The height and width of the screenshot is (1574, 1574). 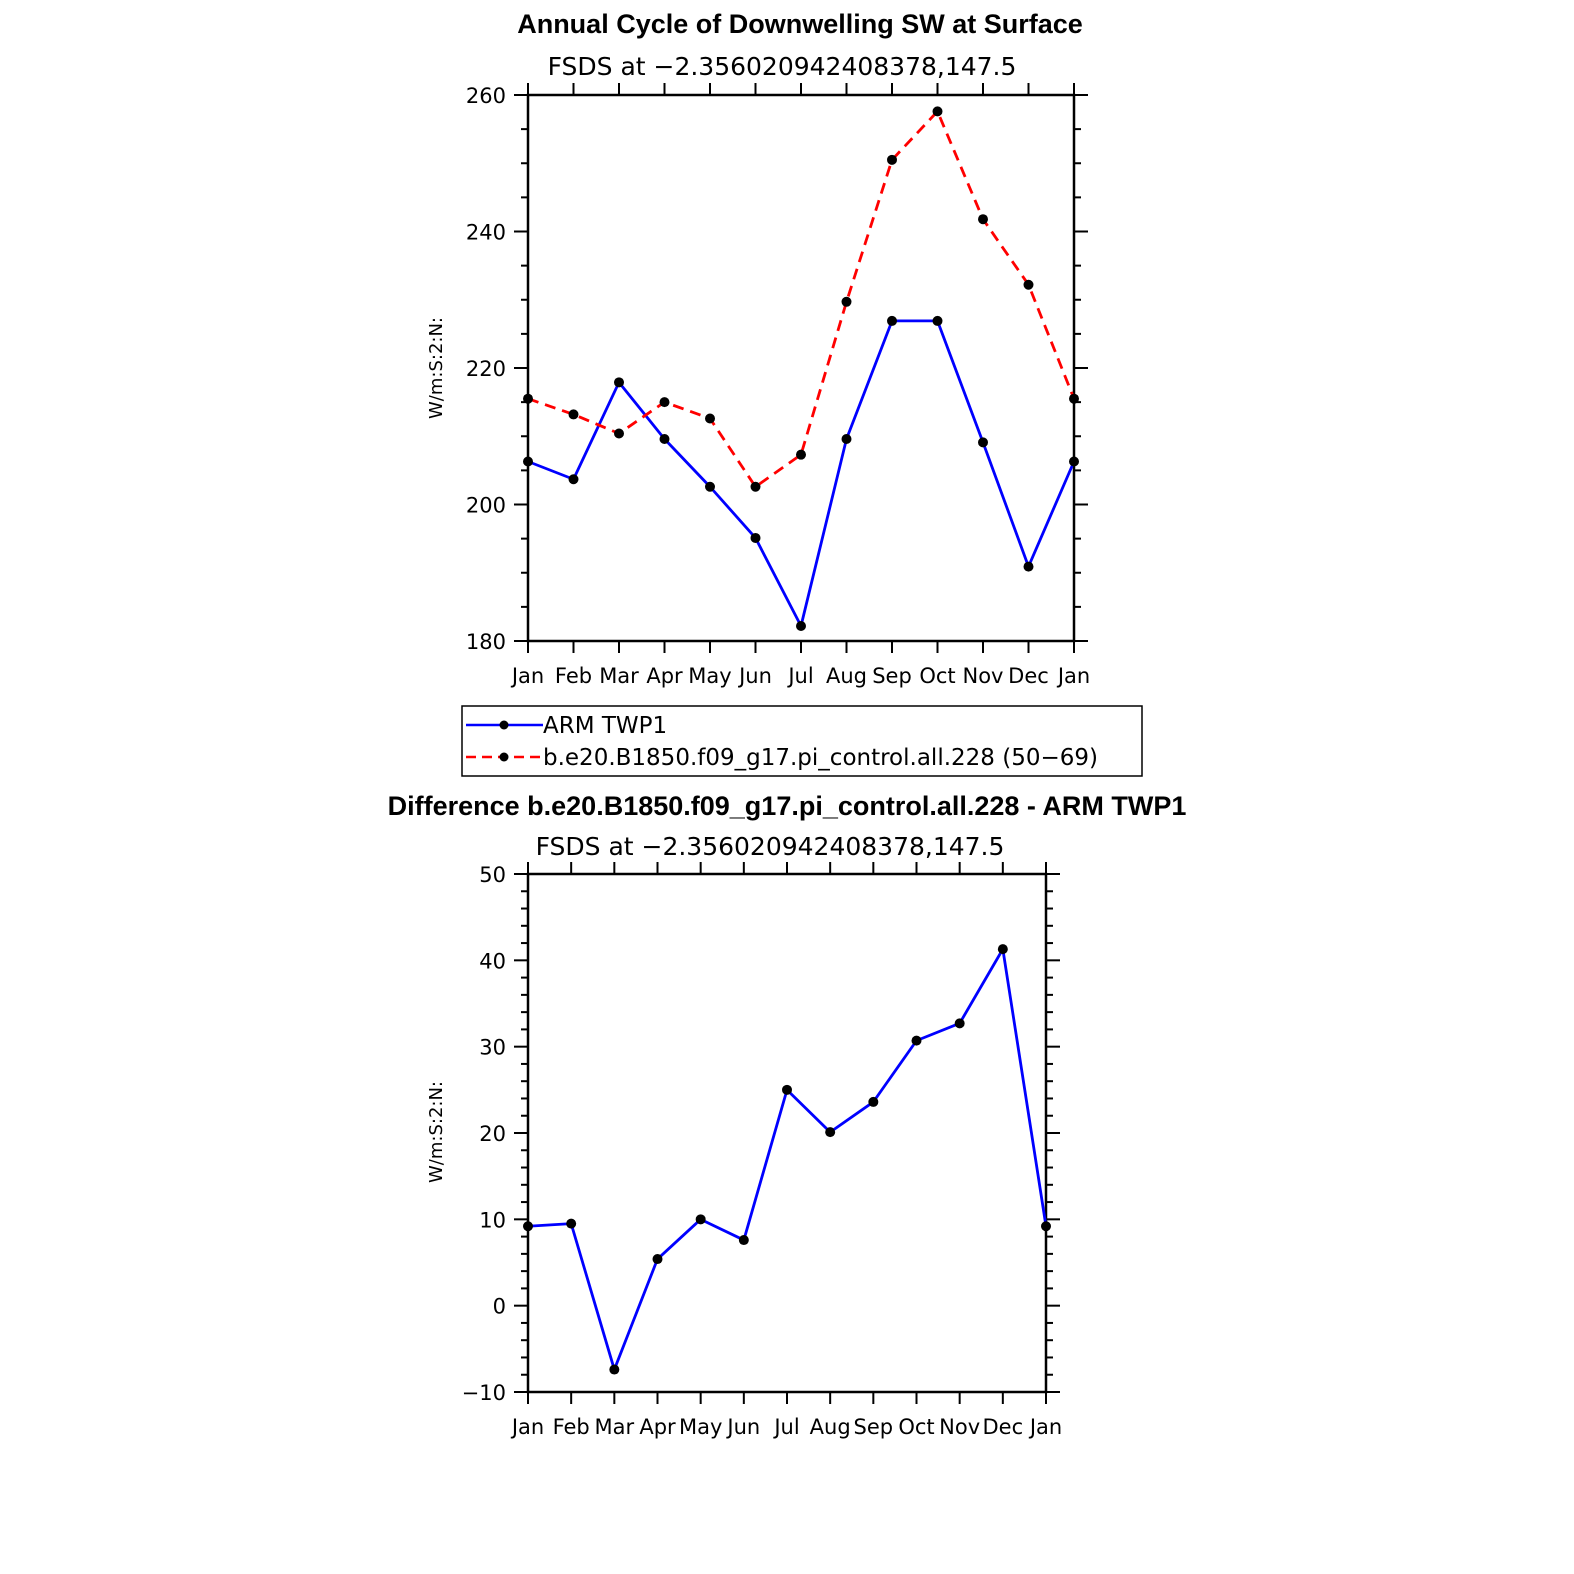 I want to click on y-tick-label: 50, so click(x=492, y=875).